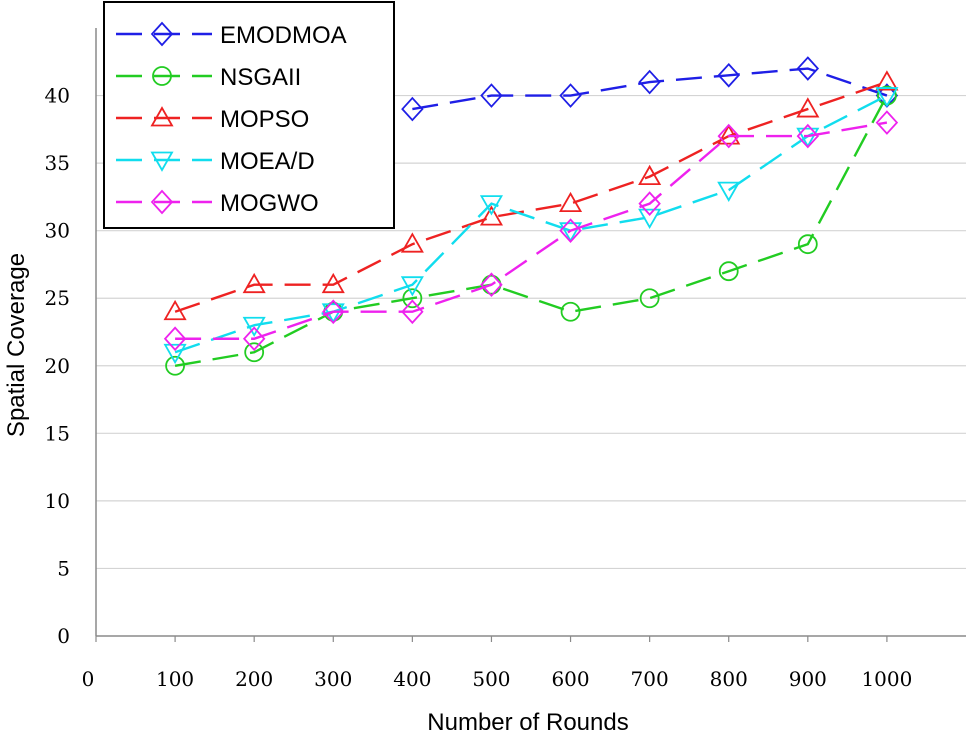  What do you see at coordinates (57, 298) in the screenshot?
I see `y-tick-label: 25` at bounding box center [57, 298].